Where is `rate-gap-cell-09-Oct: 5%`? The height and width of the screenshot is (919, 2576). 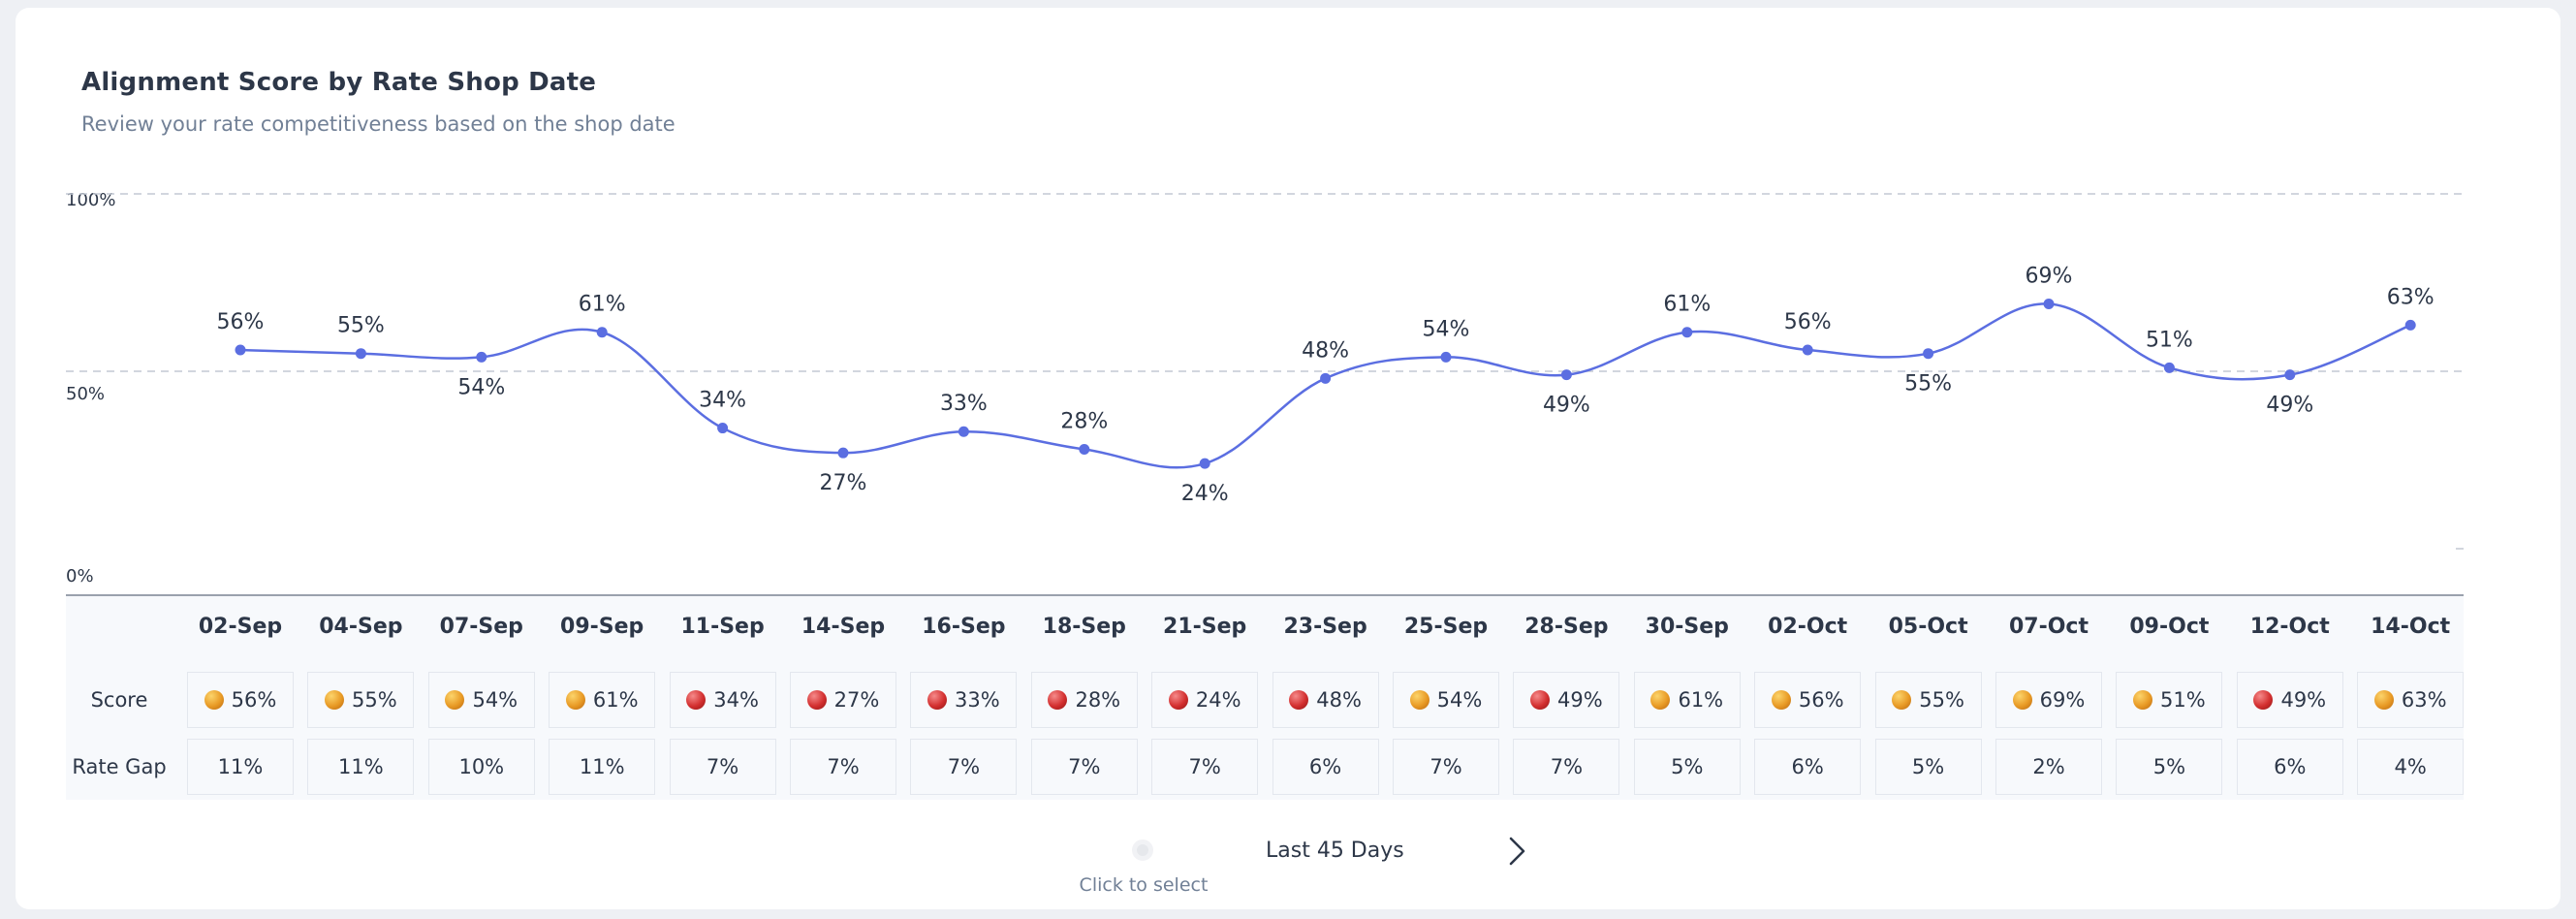
rate-gap-cell-09-Oct: 5% is located at coordinates (2169, 767).